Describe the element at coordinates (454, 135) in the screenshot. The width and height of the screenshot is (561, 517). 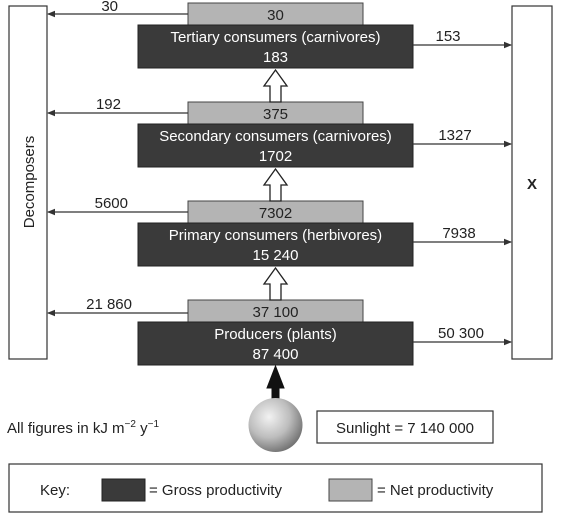
I see `x-flow-value: 1327` at that location.